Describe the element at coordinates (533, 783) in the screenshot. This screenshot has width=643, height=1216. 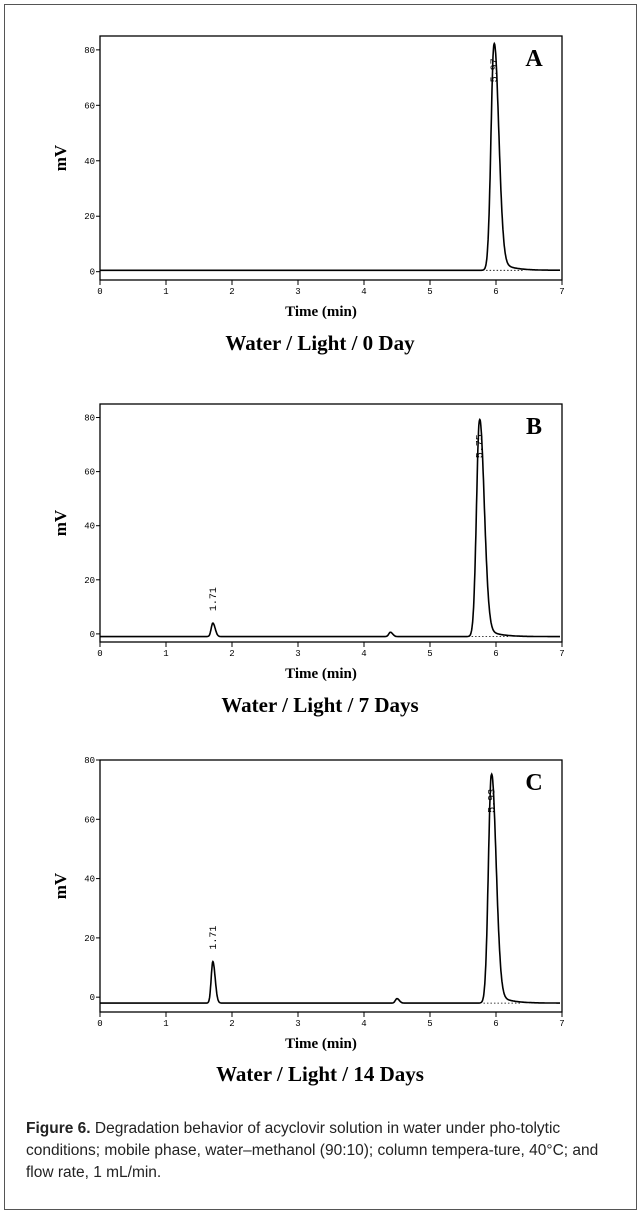
I see `panel-letter: C` at that location.